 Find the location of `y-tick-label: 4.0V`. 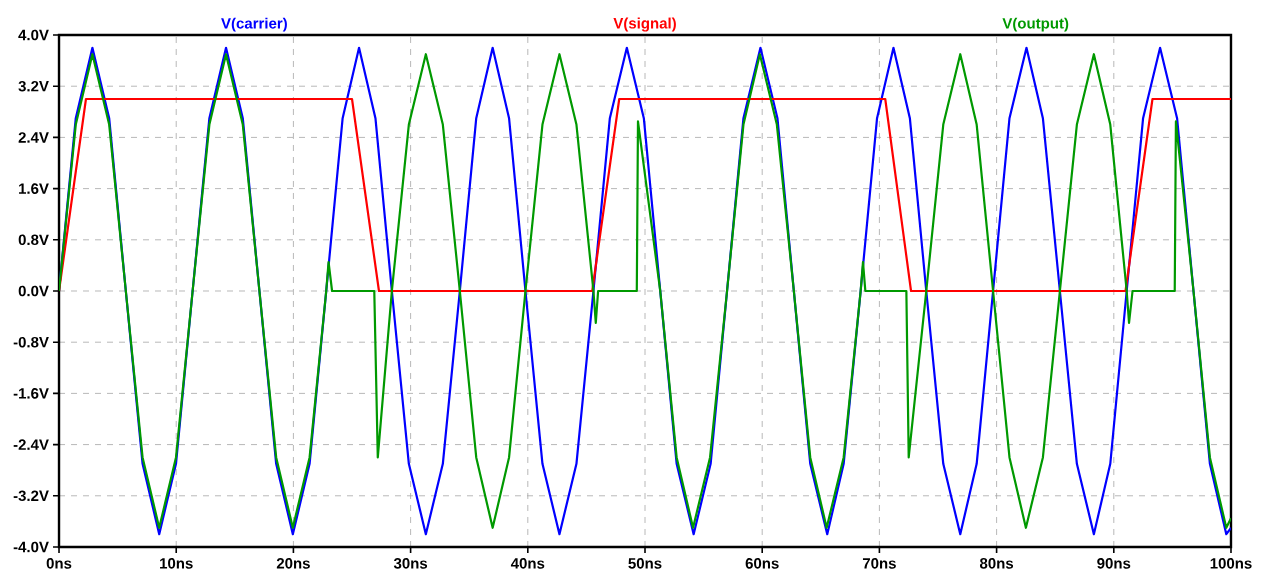

y-tick-label: 4.0V is located at coordinates (33, 35).